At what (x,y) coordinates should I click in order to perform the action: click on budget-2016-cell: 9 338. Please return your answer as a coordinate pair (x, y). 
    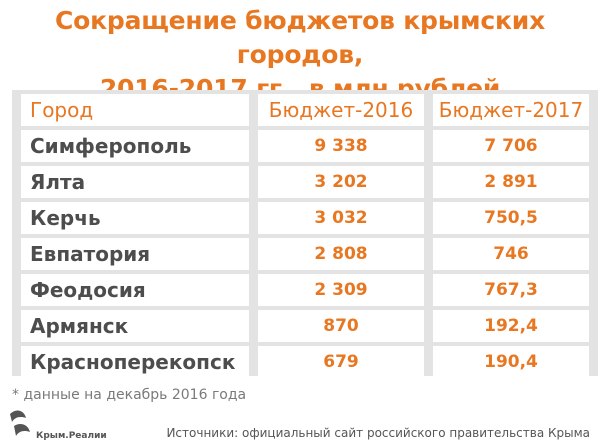
    Looking at the image, I should click on (341, 146).